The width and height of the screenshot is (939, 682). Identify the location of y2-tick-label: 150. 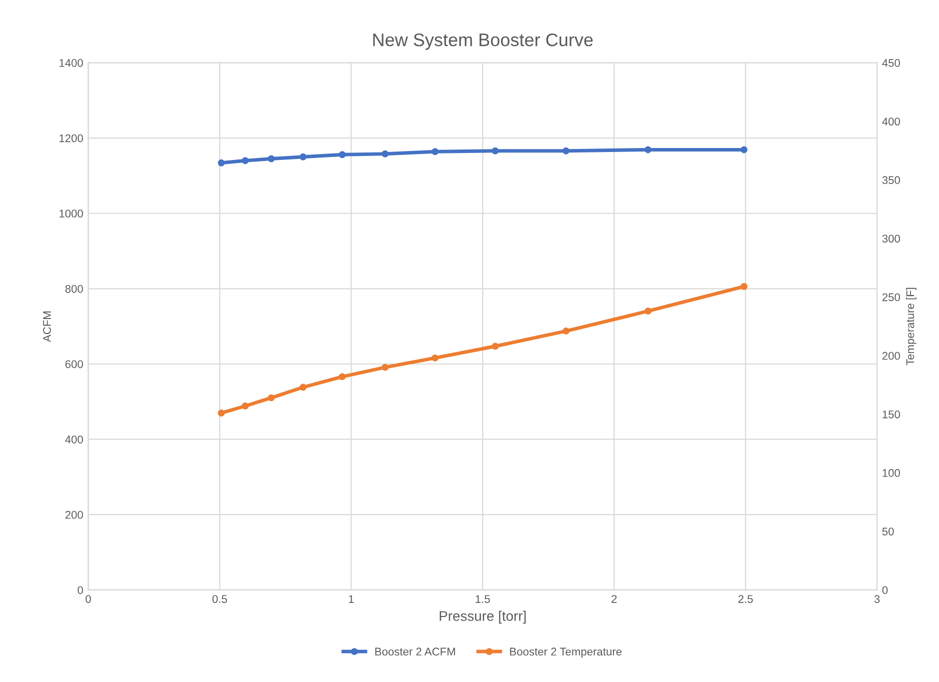
(891, 414).